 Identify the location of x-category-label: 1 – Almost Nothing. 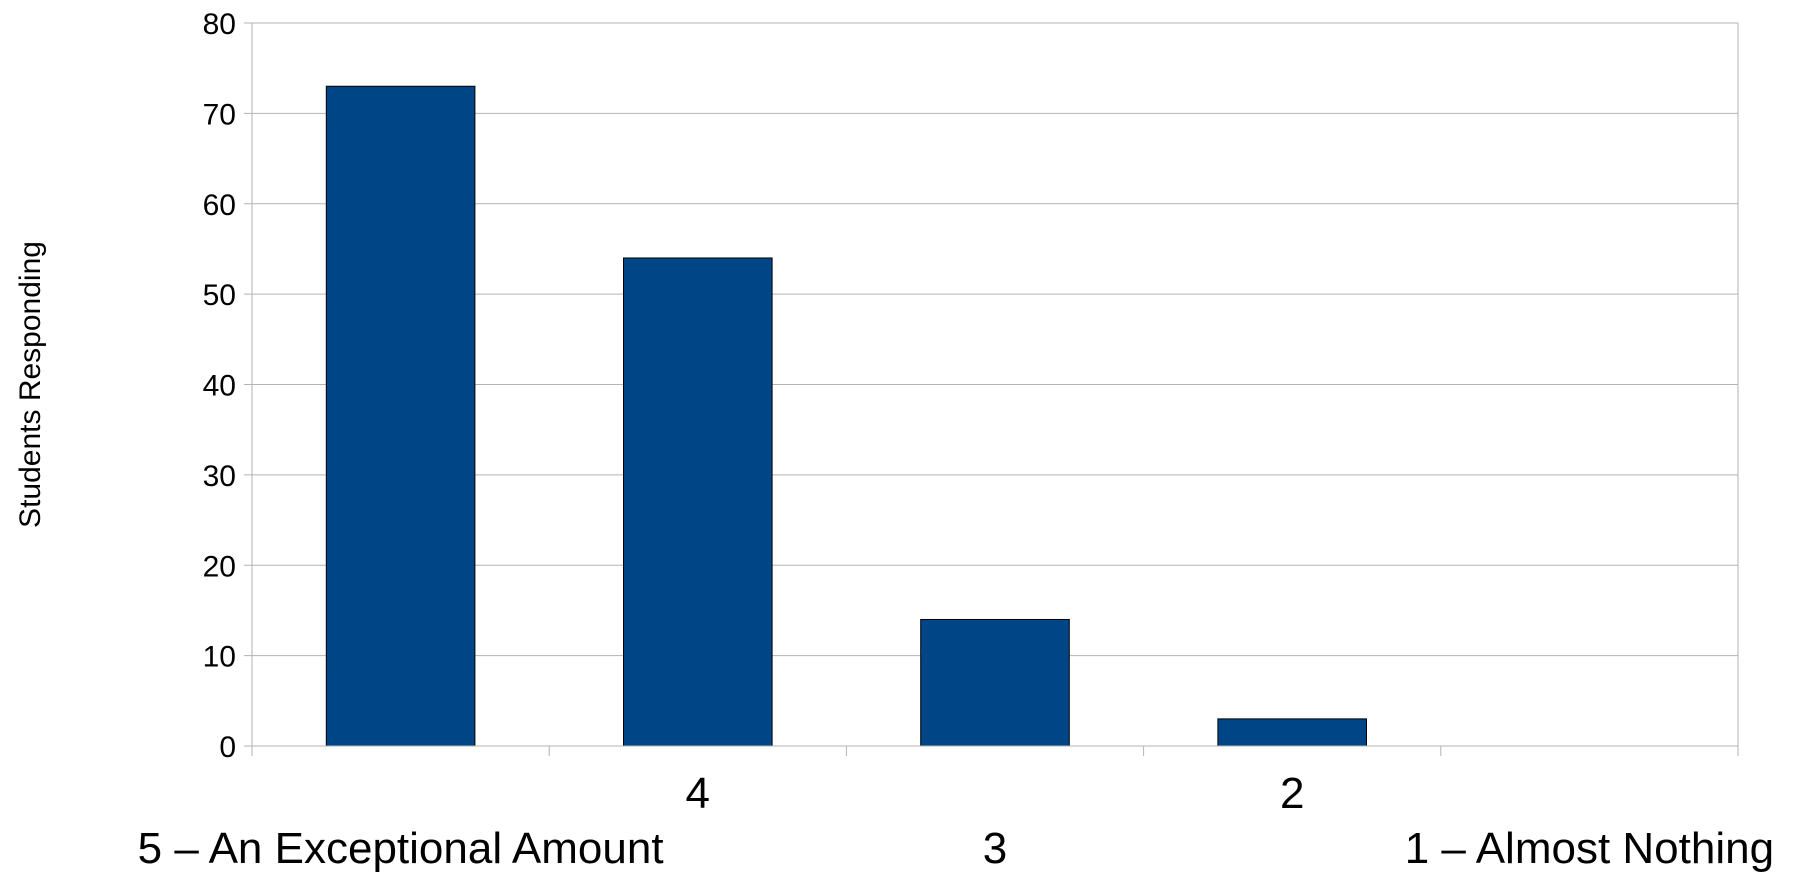
(1589, 848).